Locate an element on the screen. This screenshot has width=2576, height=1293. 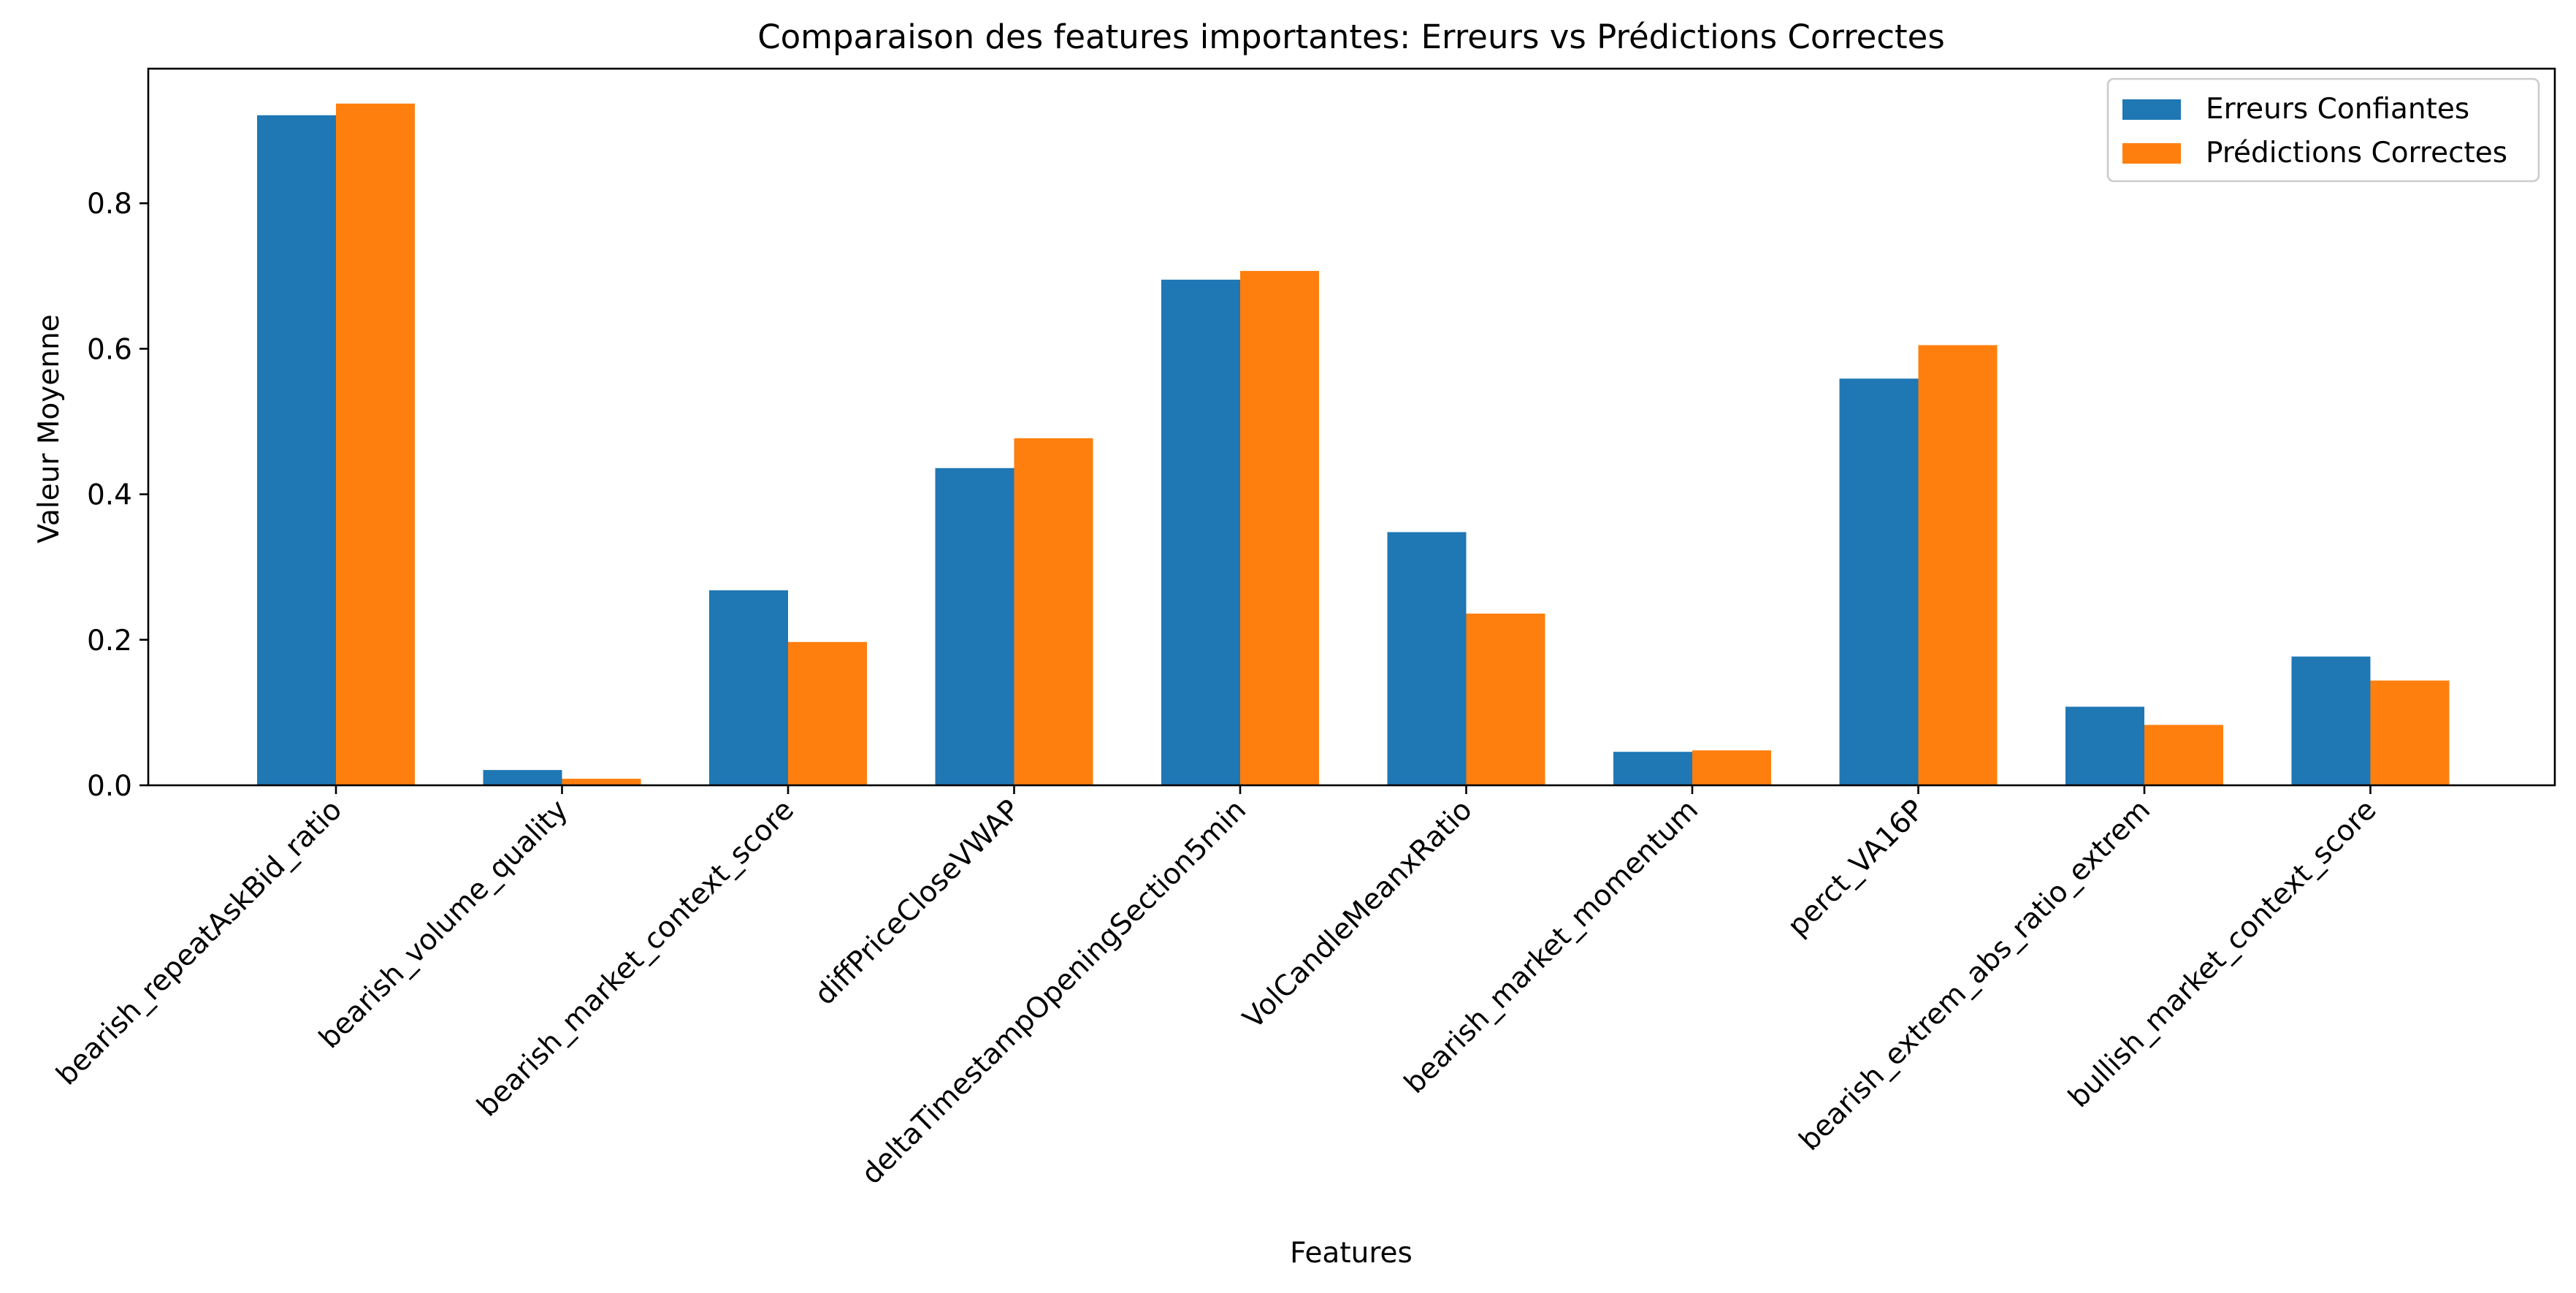
x-tick-label: bearish_extrem_abs_ratio_extrem is located at coordinates (1975, 975).